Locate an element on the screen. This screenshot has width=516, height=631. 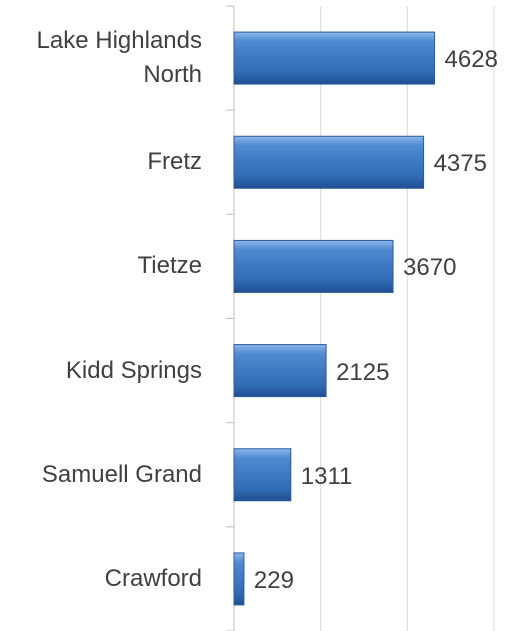
value-label: 4375 is located at coordinates (460, 164).